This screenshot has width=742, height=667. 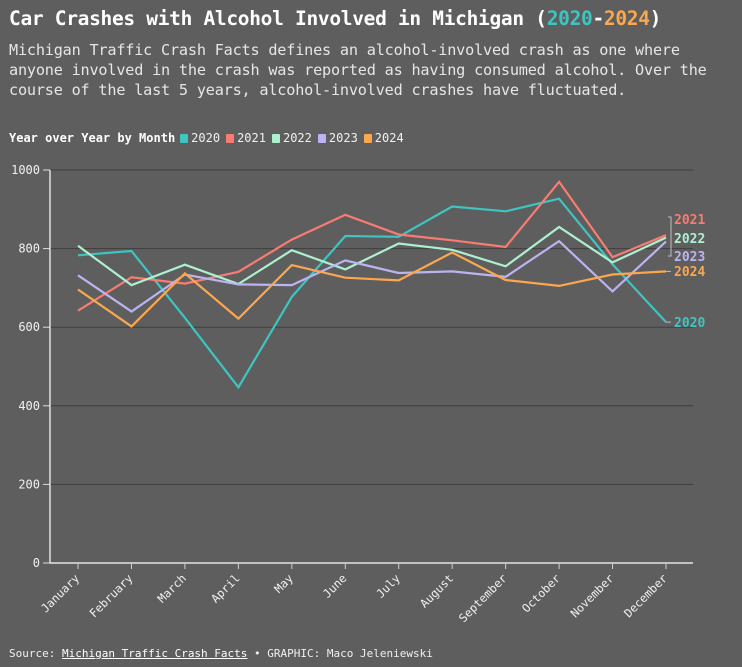 I want to click on line-series-2024, so click(x=372, y=289).